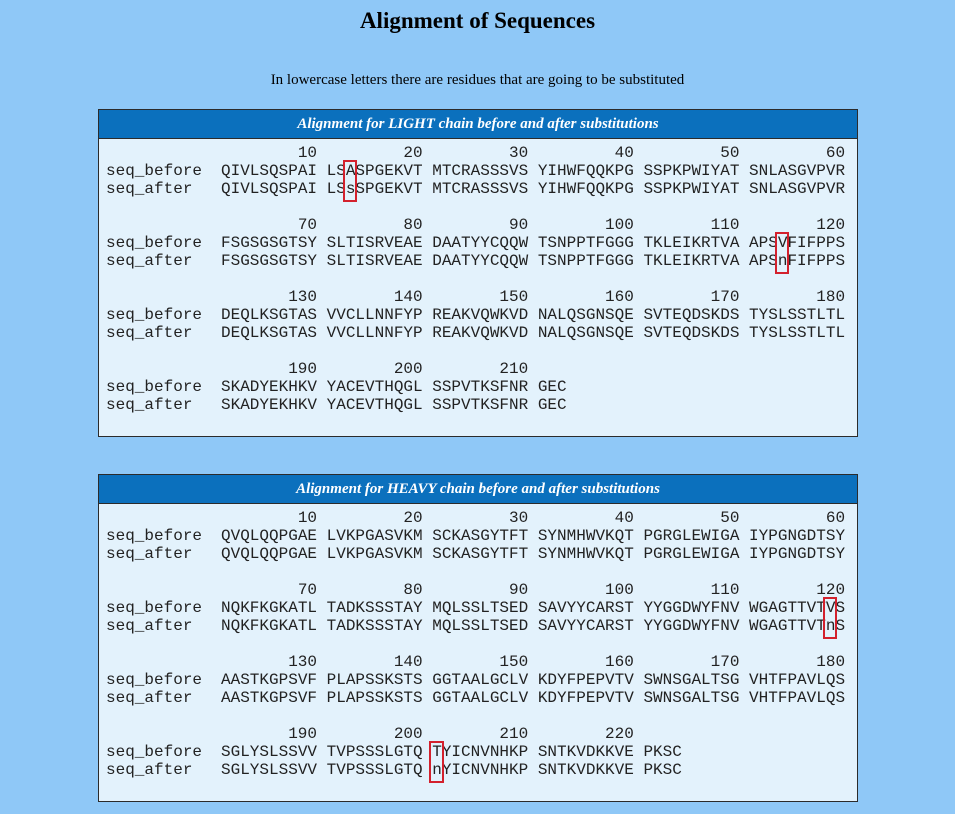 This screenshot has width=955, height=814. Describe the element at coordinates (374, 536) in the screenshot. I see `residue-group: LVKPGASVKM` at that location.